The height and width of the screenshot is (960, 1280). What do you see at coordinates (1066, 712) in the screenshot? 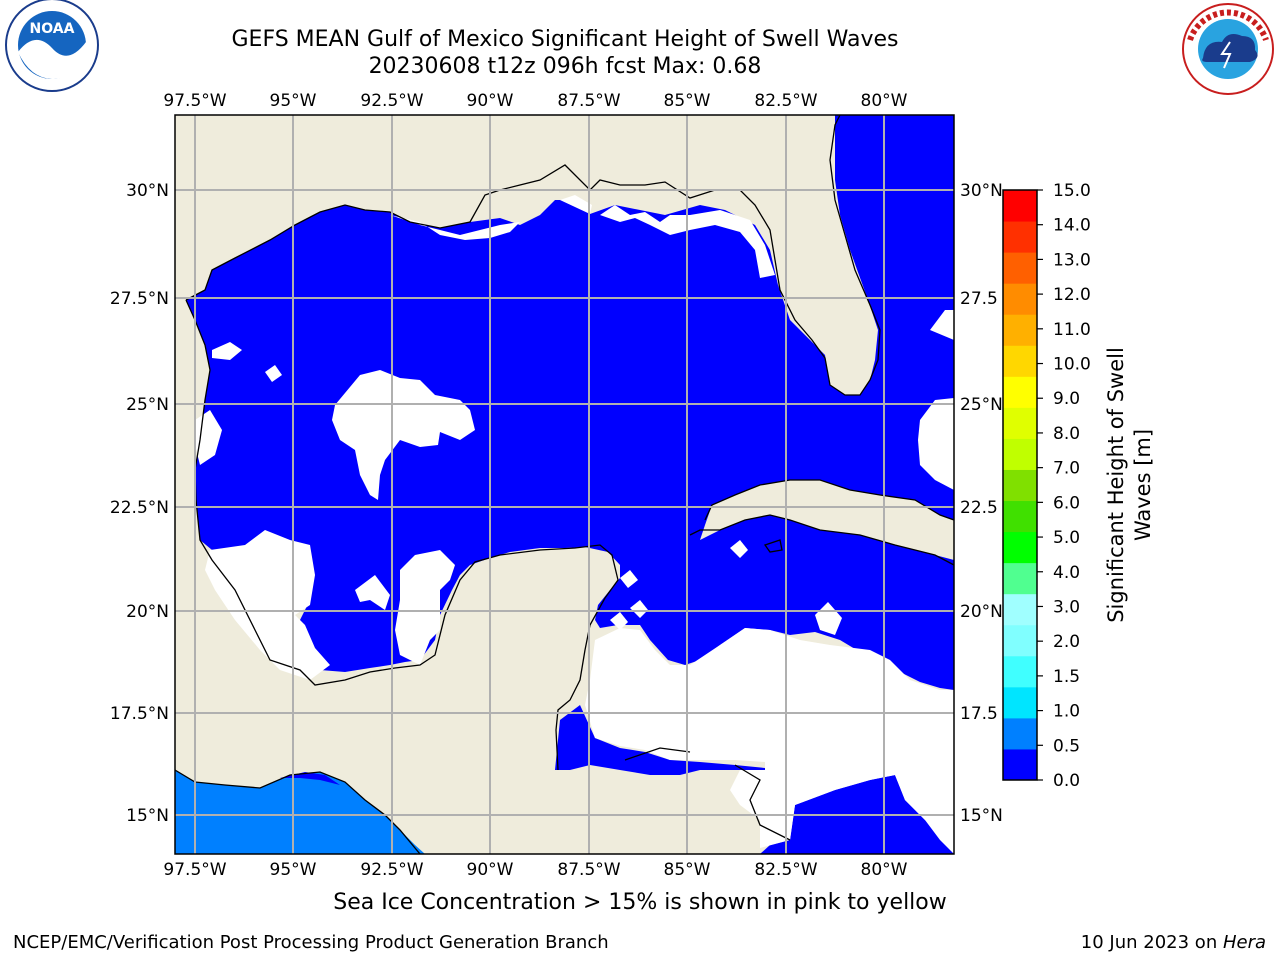
I see `colorbar-tick-label: 1.0` at bounding box center [1066, 712].